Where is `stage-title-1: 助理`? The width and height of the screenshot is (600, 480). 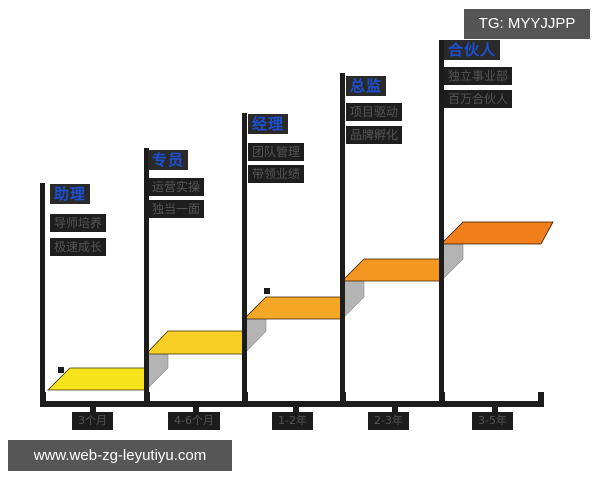
stage-title-1: 助理 is located at coordinates (70, 194).